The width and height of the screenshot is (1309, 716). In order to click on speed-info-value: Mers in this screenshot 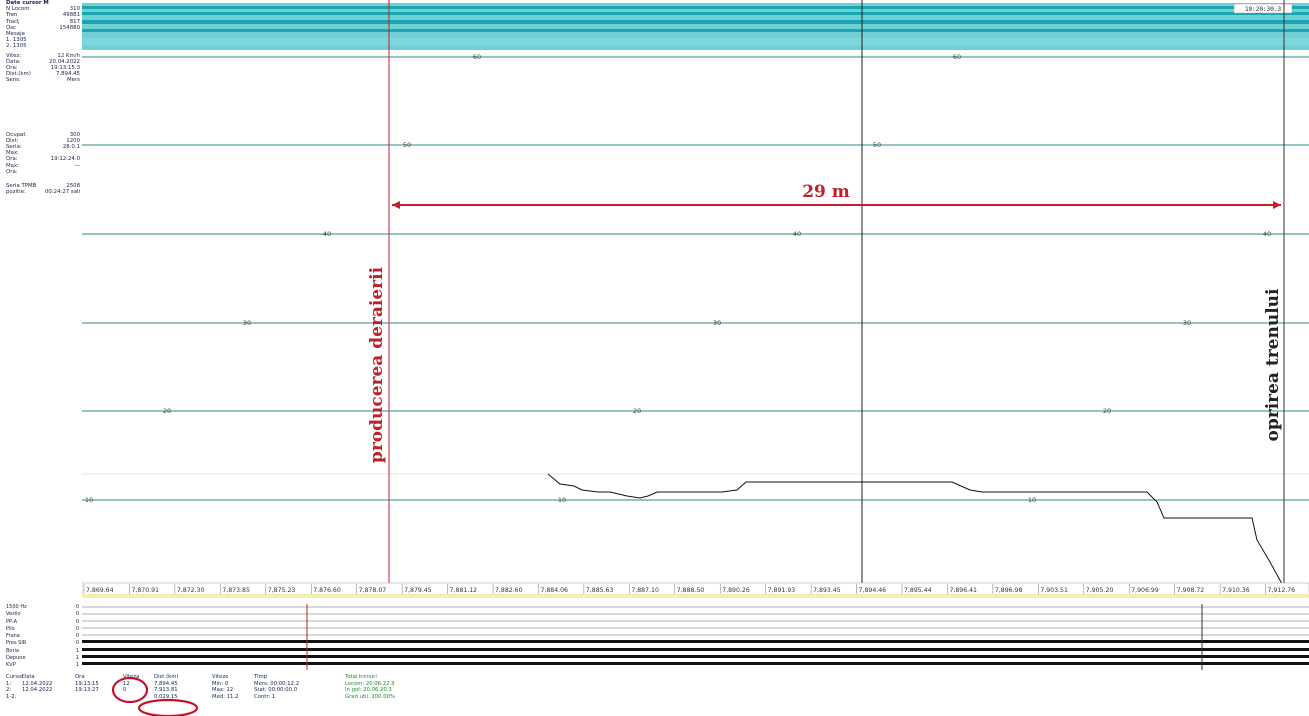, I will do `click(73, 80)`.